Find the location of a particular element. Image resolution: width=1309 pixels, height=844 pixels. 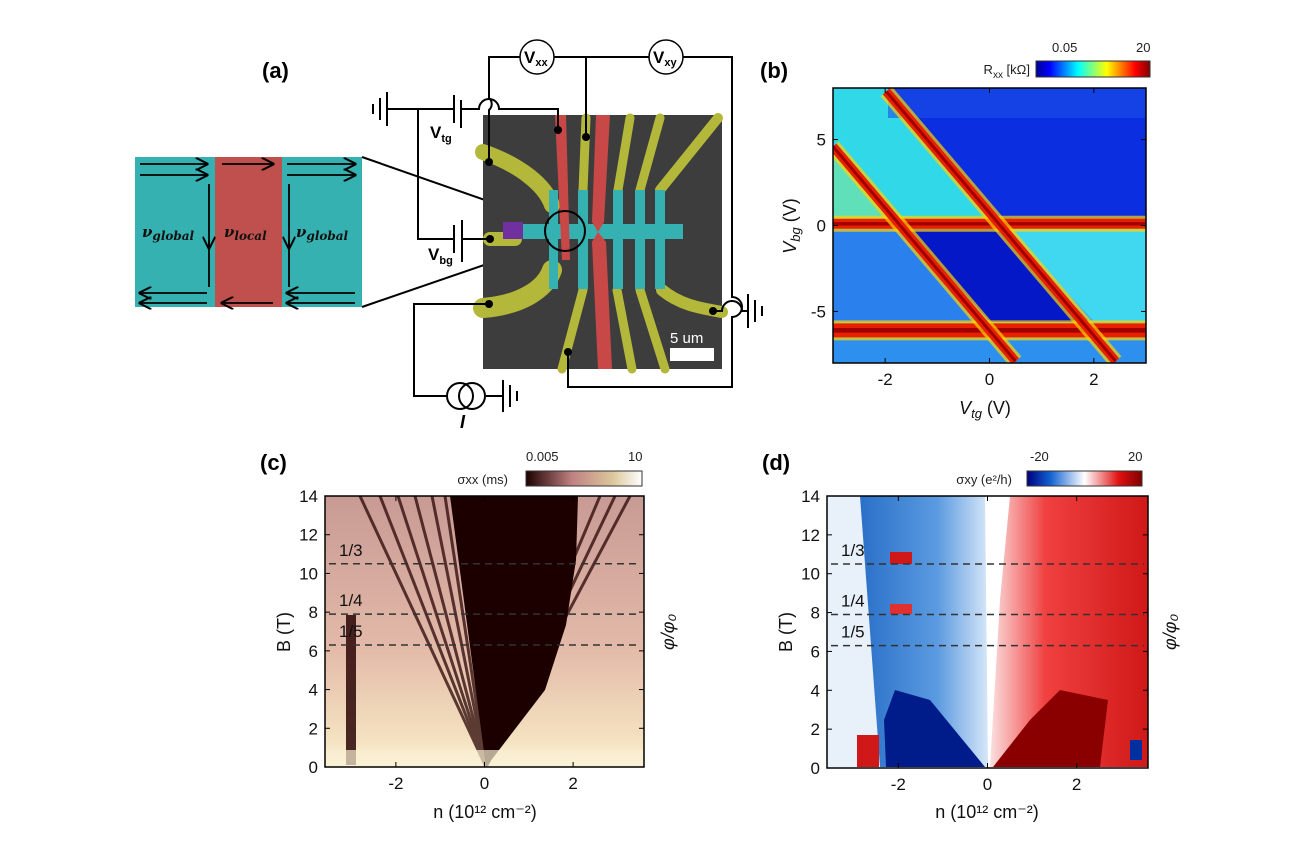

local-region is located at coordinates (248, 232).